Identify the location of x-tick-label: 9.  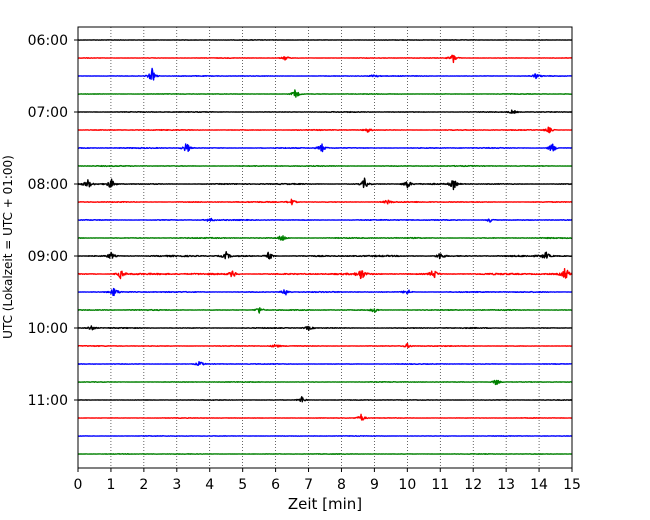
(374, 485).